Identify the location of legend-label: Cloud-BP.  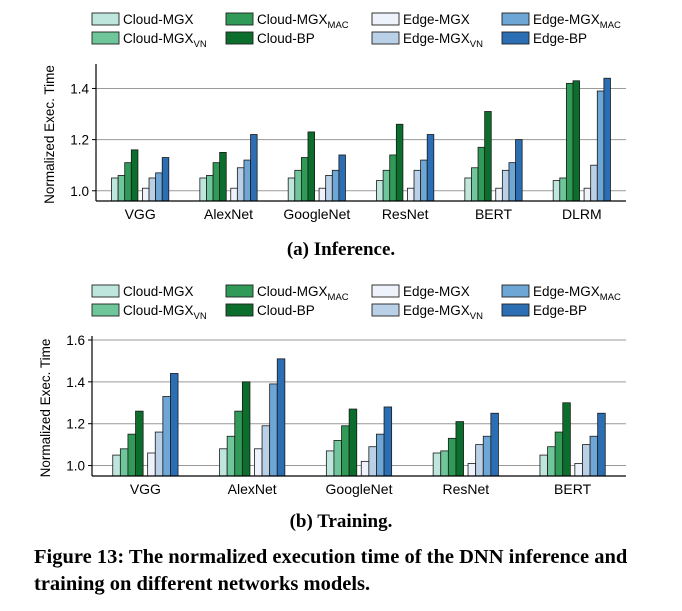
(286, 310).